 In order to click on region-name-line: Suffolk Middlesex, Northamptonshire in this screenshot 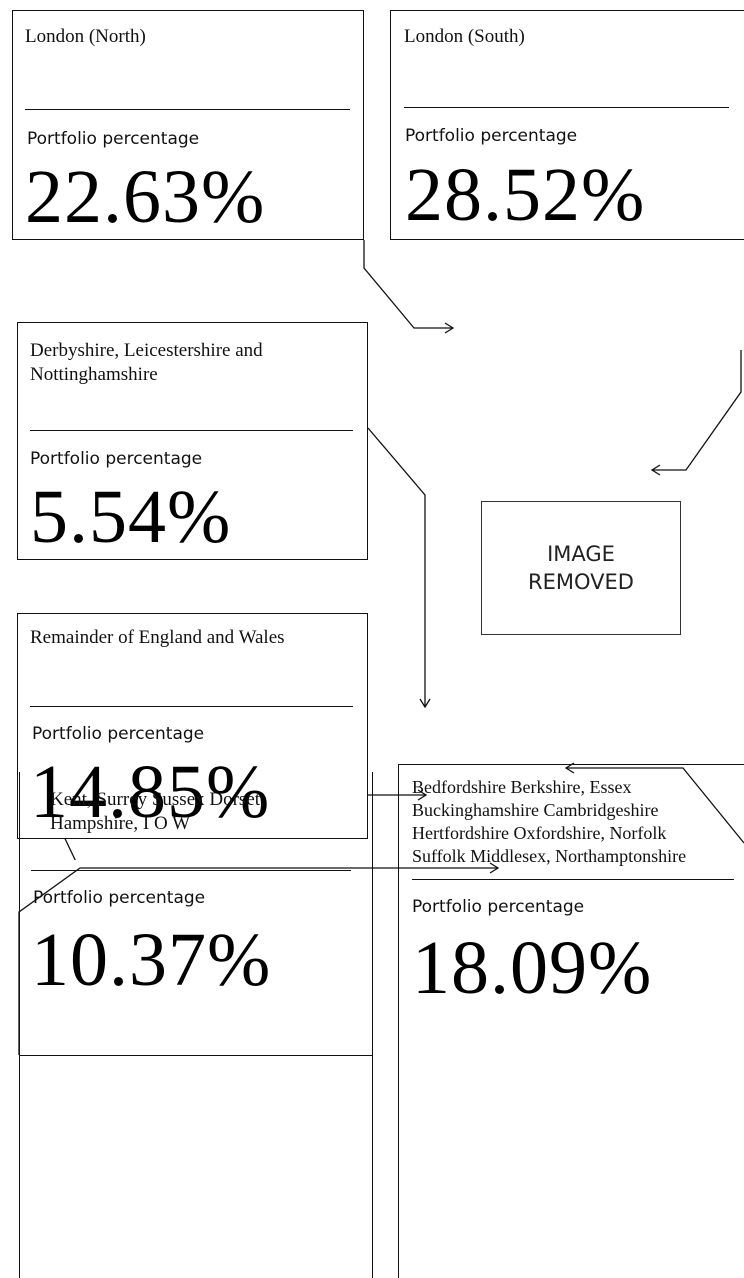, I will do `click(549, 856)`.